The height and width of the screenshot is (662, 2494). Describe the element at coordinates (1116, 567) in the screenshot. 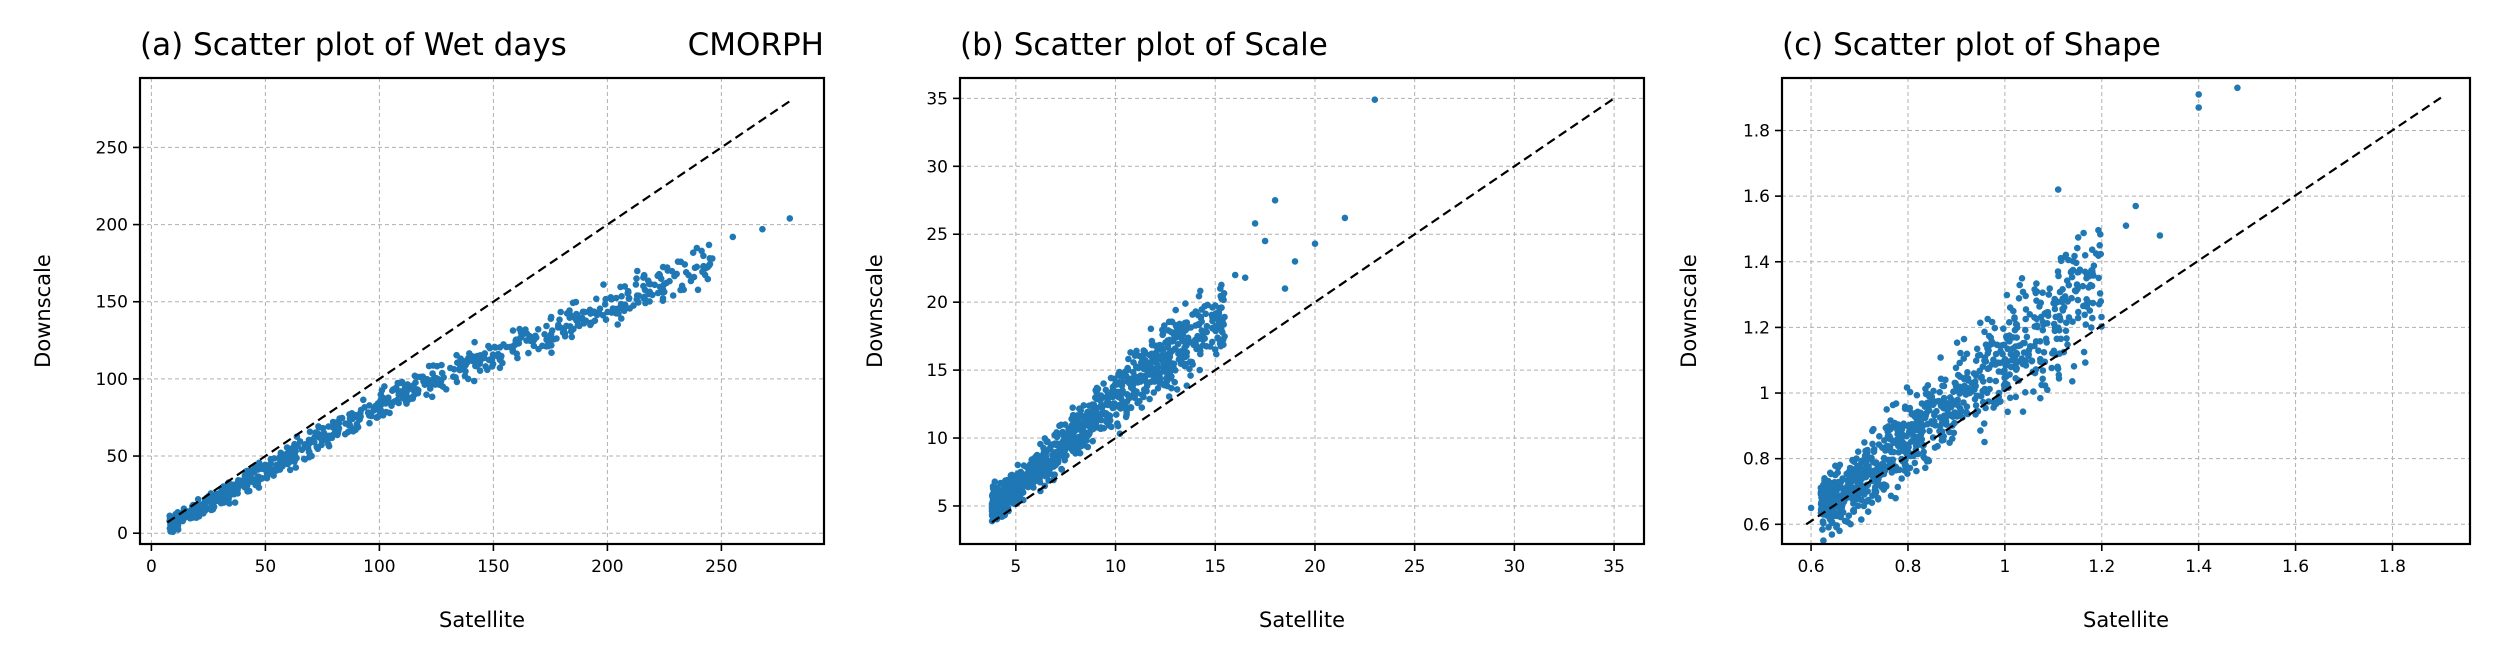

I see `x-tick-label: 10` at that location.